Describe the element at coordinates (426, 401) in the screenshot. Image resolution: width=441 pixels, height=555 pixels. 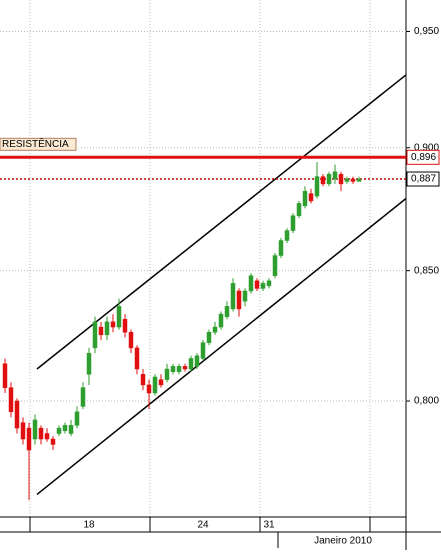
I see `y-tick-label: 0,800` at that location.